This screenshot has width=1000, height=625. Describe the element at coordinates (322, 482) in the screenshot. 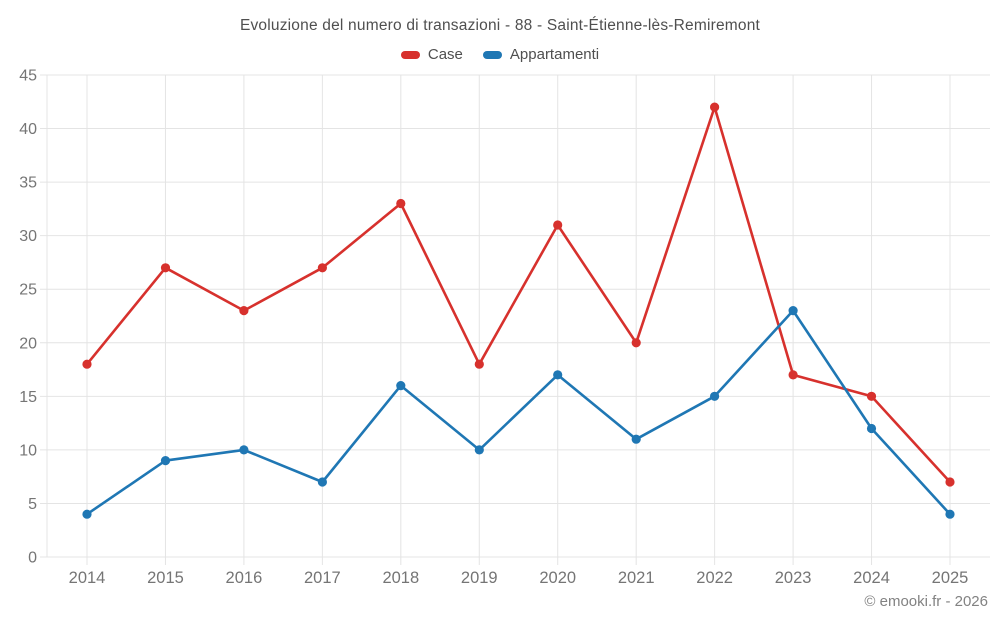

I see `data-point-appartamenti-2017` at that location.